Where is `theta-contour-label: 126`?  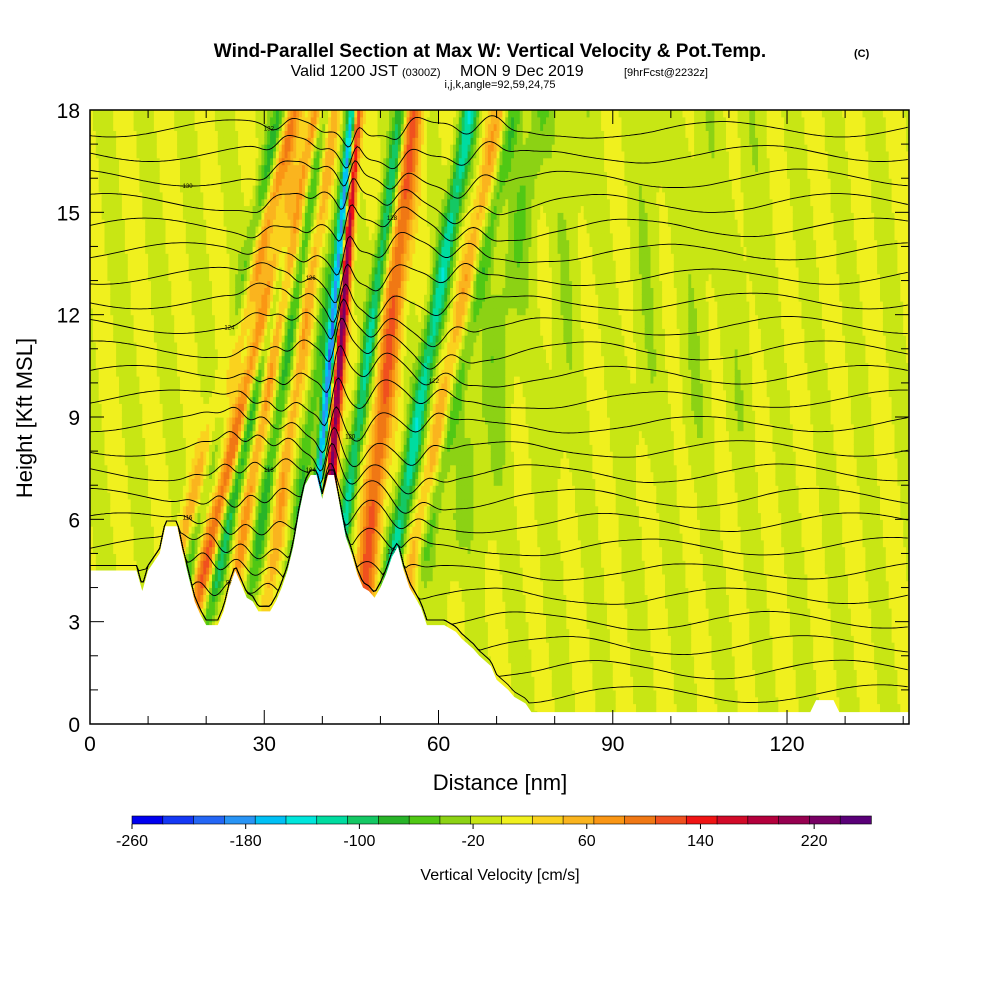
theta-contour-label: 126 is located at coordinates (311, 279).